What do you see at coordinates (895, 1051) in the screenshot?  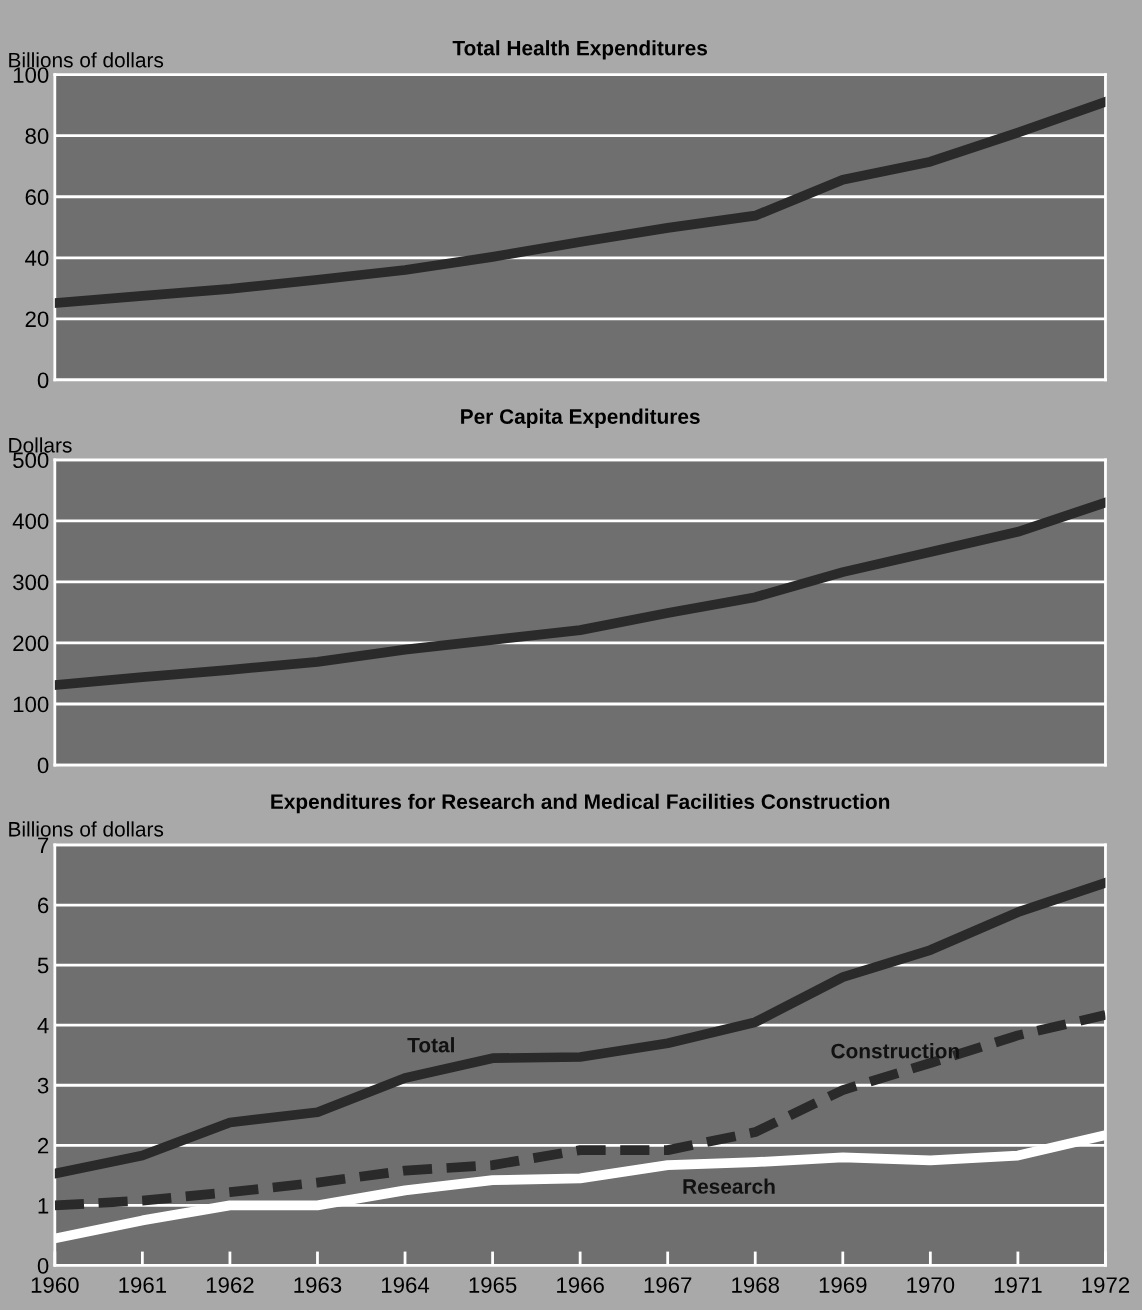 I see `series-label: Construction` at bounding box center [895, 1051].